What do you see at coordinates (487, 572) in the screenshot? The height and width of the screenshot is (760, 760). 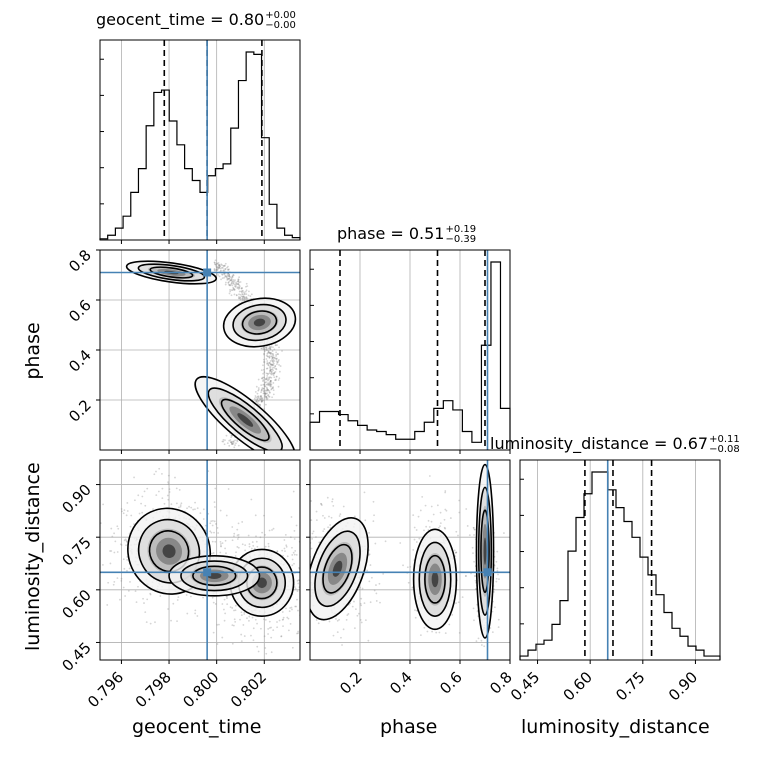 I see `truth-marker` at bounding box center [487, 572].